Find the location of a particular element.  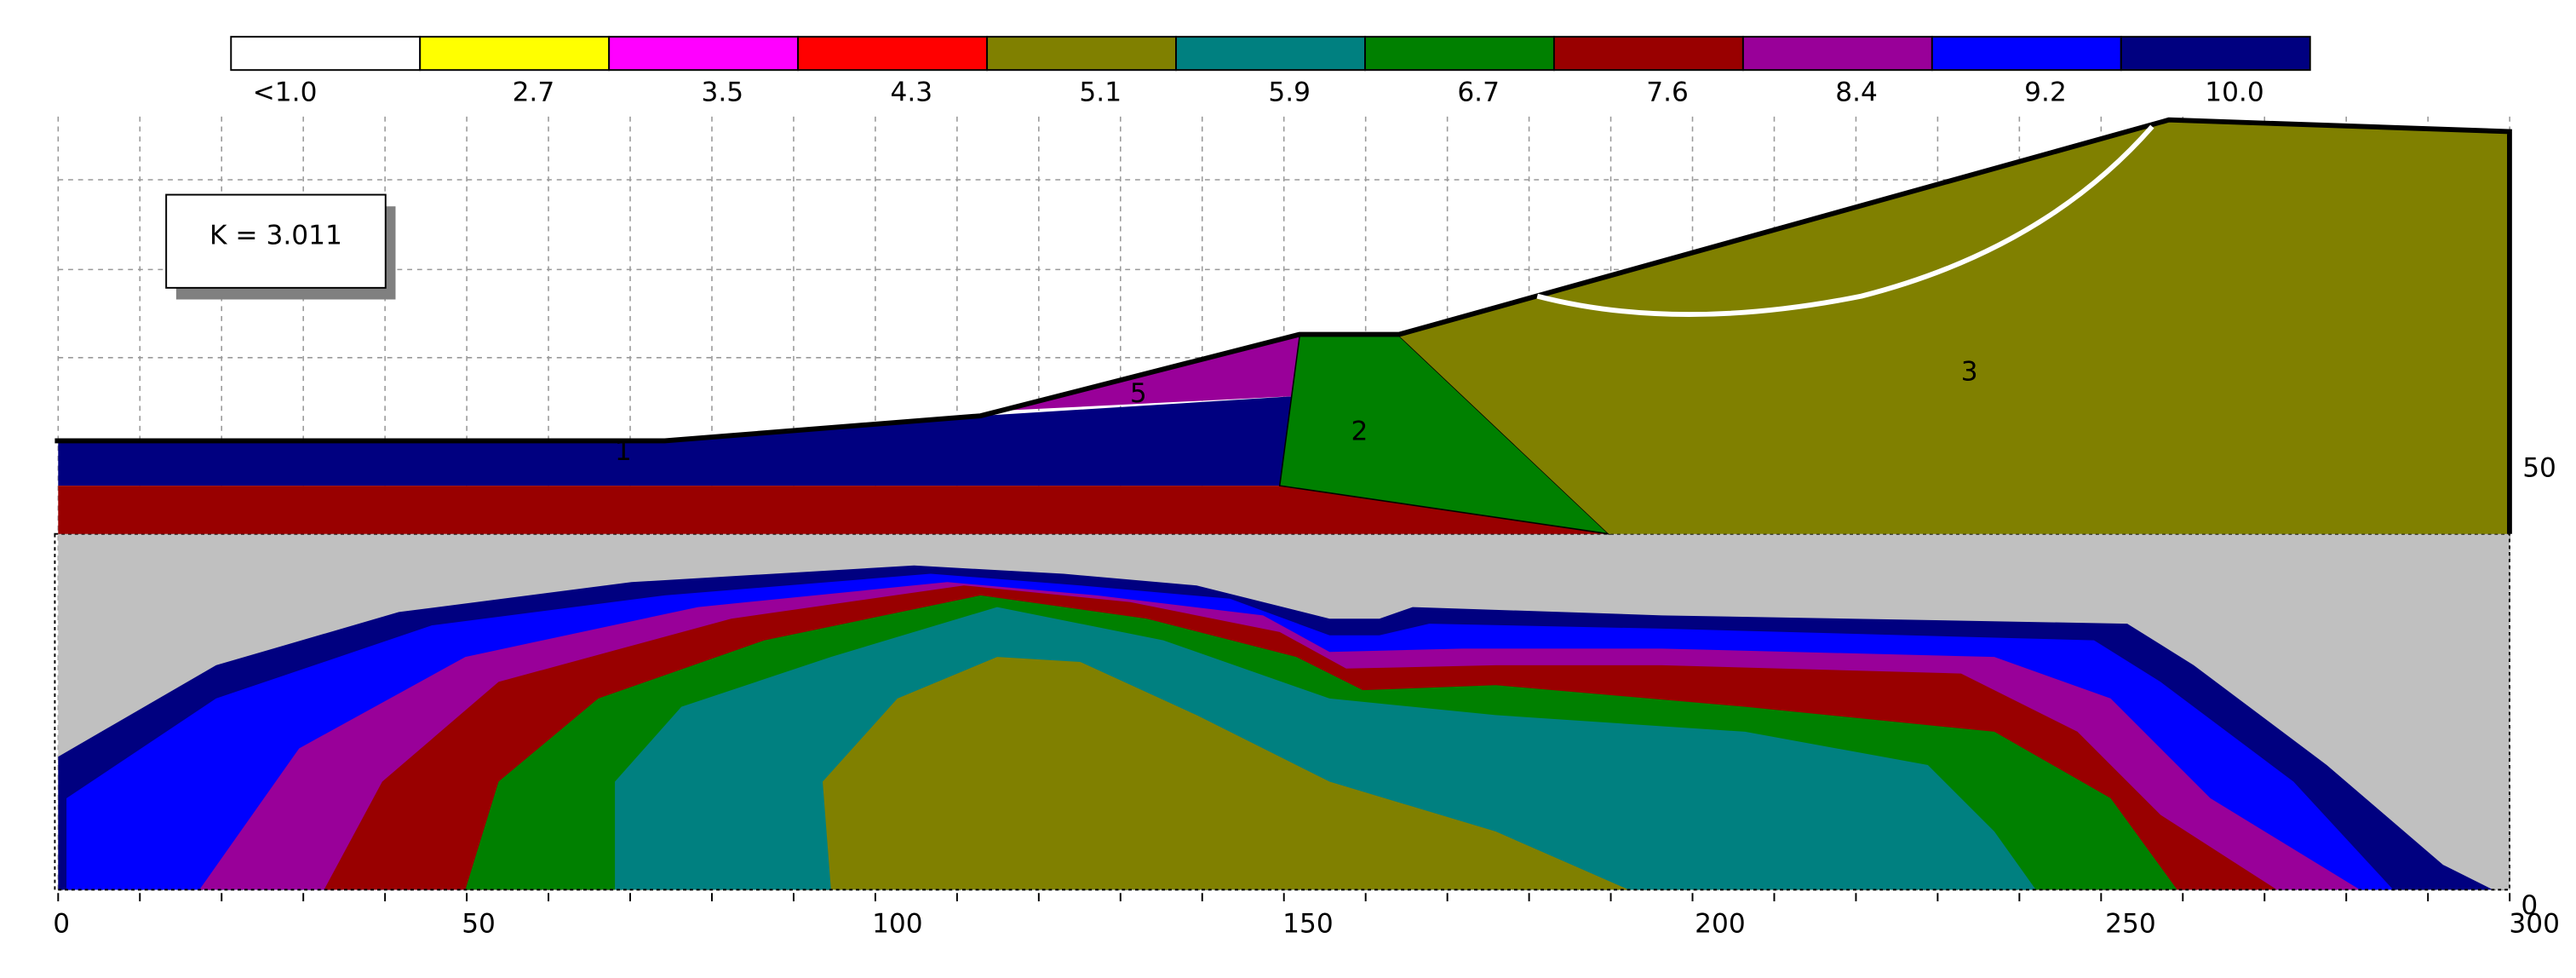

legend-label: 8.4 is located at coordinates (1856, 93).